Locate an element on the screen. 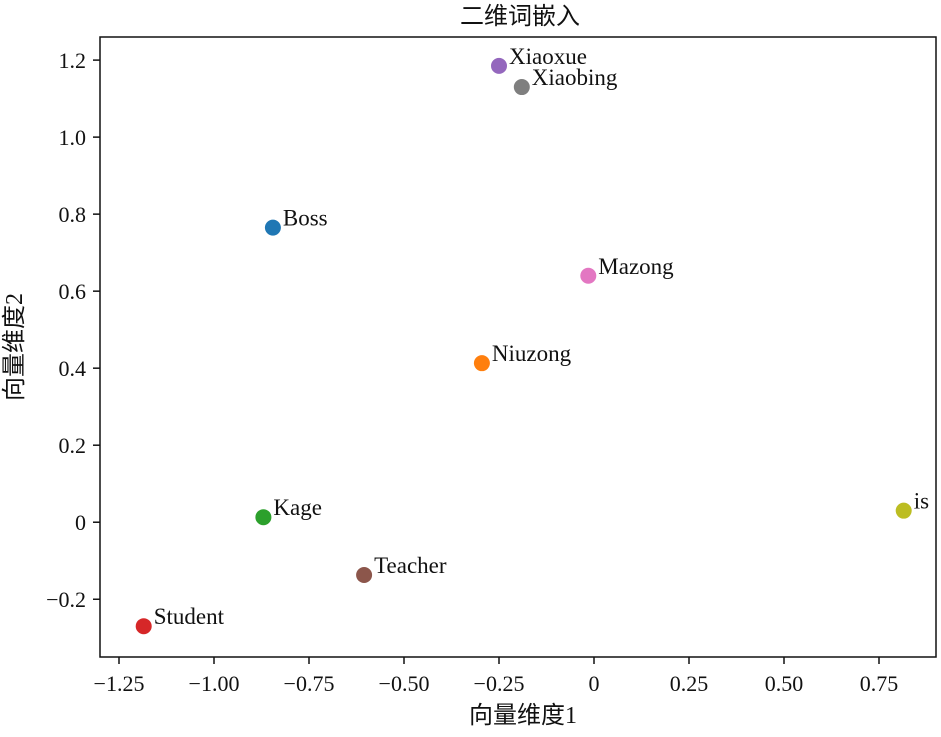 This screenshot has width=941, height=737. y-tick-label: 0.2 is located at coordinates (73, 445).